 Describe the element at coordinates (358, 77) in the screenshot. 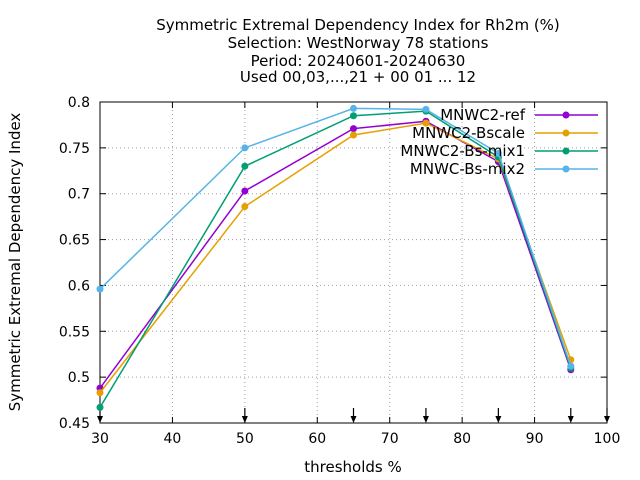

I see `chart-title-line-4: Used 00,03,...,21 + 00 01 ... 12` at that location.